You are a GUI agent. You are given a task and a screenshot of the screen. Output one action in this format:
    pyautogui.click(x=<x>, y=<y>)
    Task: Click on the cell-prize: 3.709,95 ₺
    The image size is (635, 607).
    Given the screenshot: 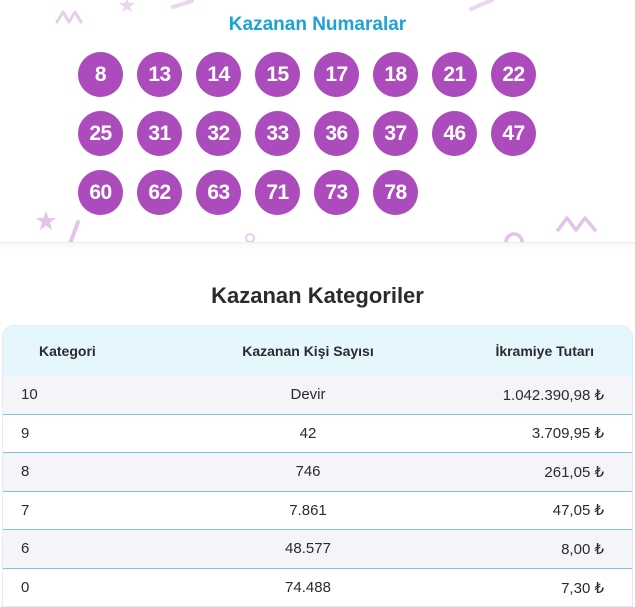 What is the action you would take?
    pyautogui.click(x=567, y=434)
    